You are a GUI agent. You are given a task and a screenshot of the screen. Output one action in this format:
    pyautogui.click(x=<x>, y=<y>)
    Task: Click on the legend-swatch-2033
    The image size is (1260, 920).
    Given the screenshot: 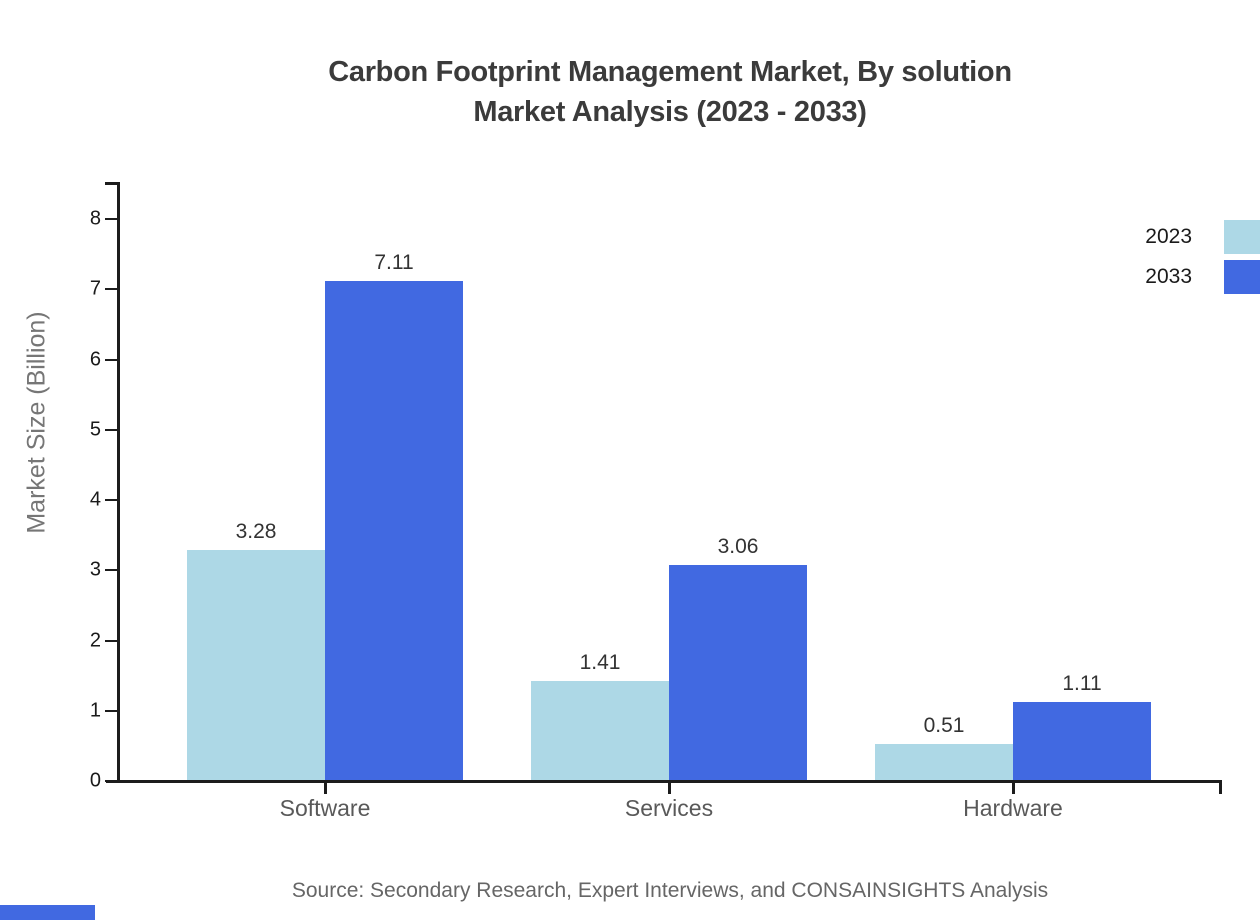 What is the action you would take?
    pyautogui.click(x=1242, y=277)
    